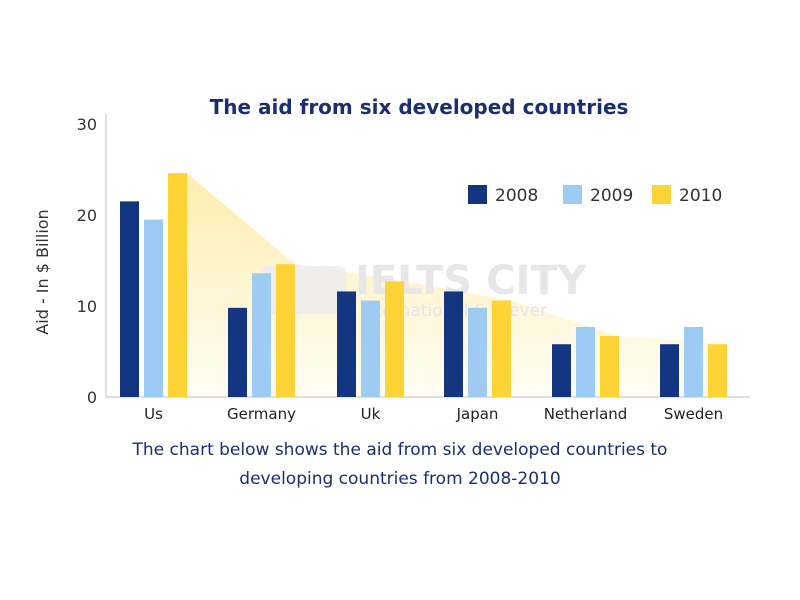 This screenshot has width=800, height=600. What do you see at coordinates (371, 414) in the screenshot?
I see `x-tick-label: Uk` at bounding box center [371, 414].